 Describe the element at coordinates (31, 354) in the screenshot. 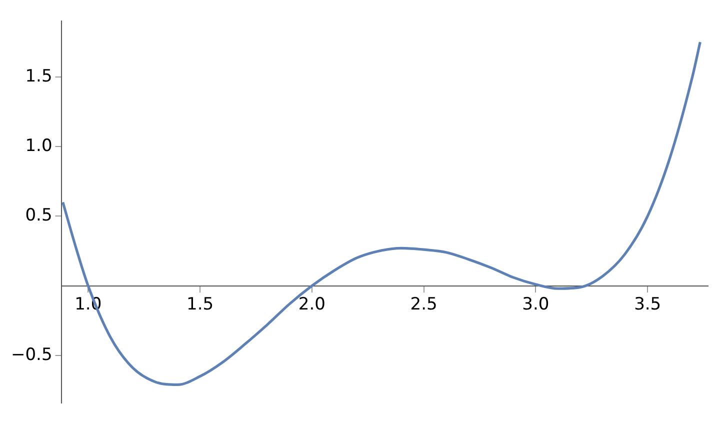

I see `y-tick-label: −0.5` at that location.